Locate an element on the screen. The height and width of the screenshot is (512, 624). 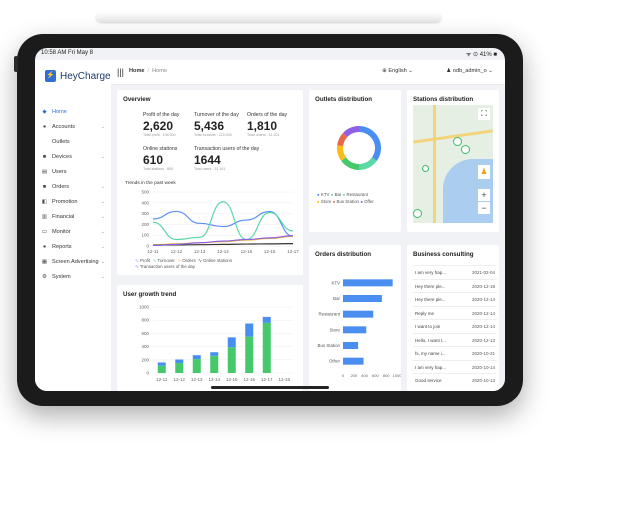
consulting-date: 2020-12-14 is located at coordinates (483, 299).